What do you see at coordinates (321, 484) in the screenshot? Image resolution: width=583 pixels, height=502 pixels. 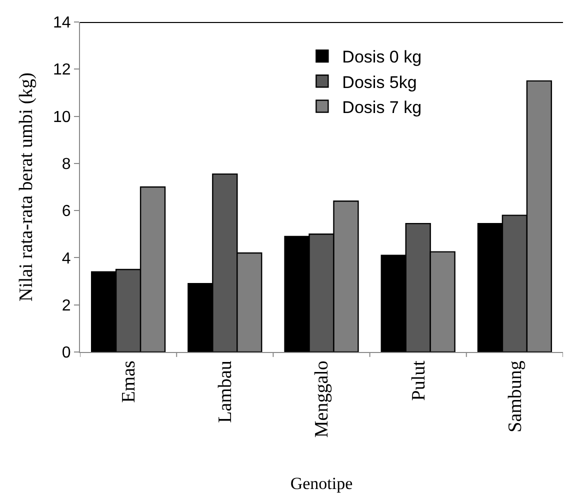 I see `x-axis-title: Genotipe` at bounding box center [321, 484].